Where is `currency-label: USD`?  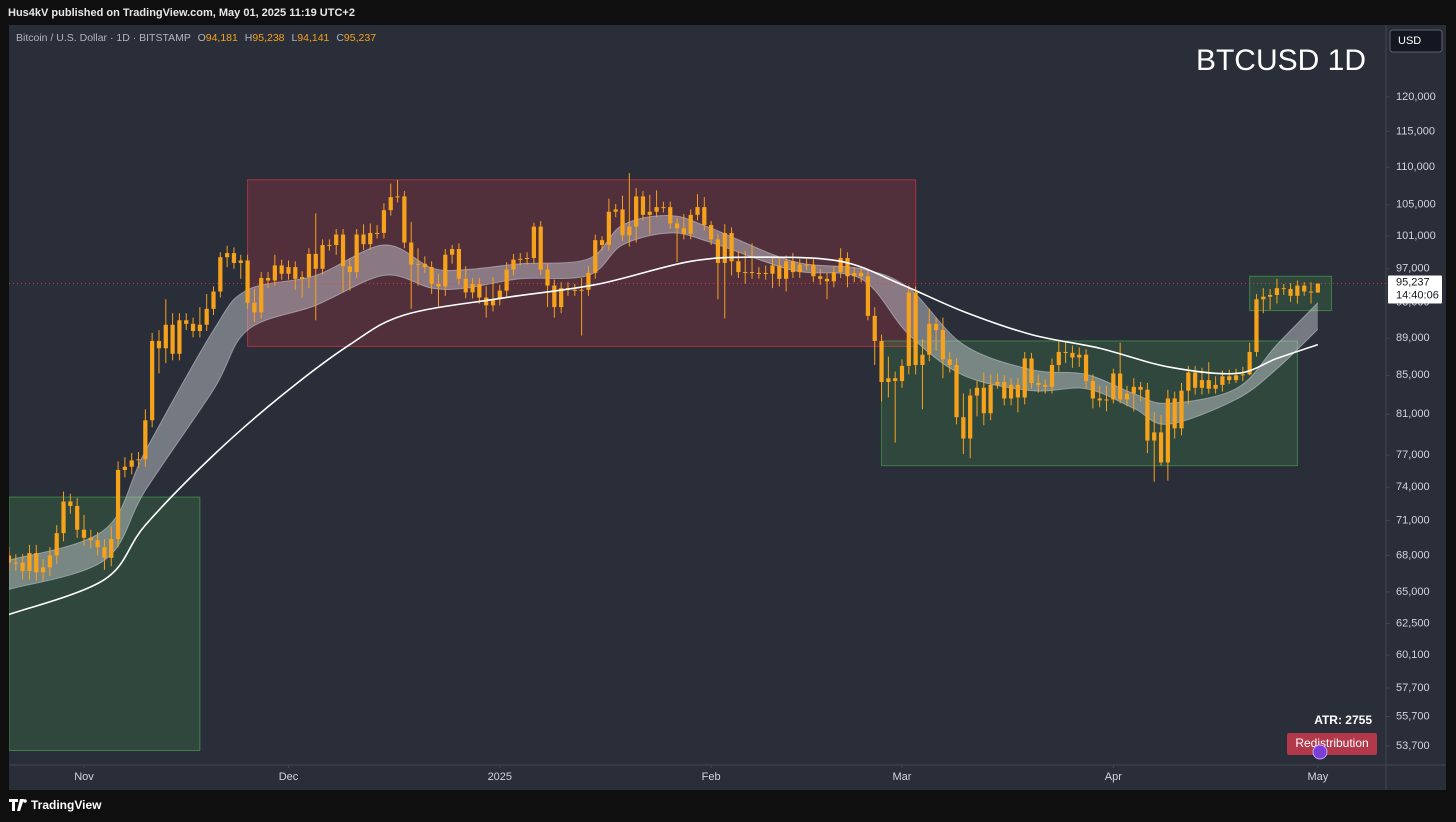
currency-label: USD is located at coordinates (1409, 41).